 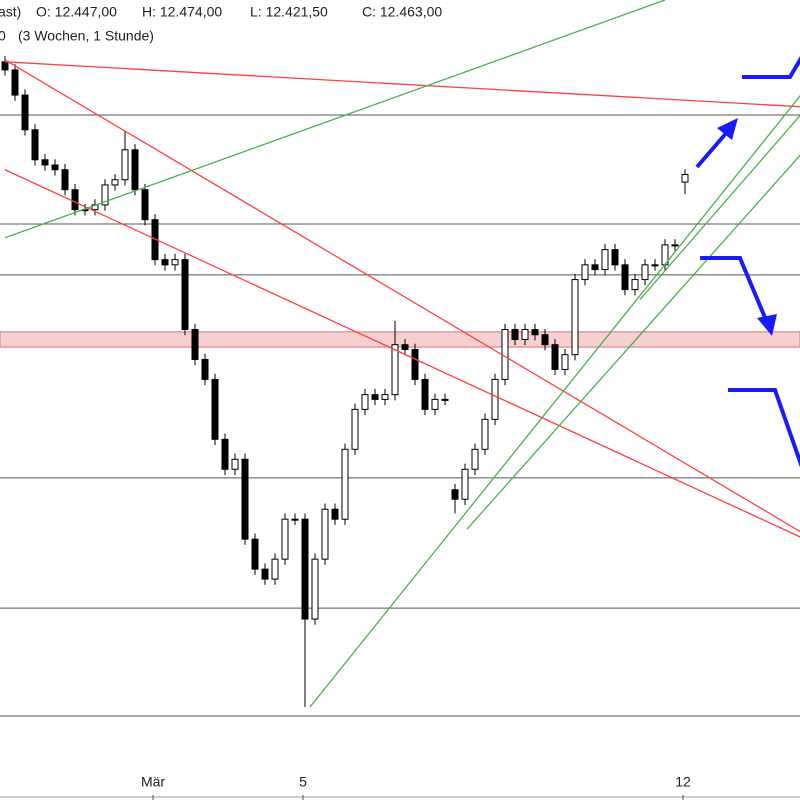 I want to click on annotation-arrows, so click(x=747, y=262).